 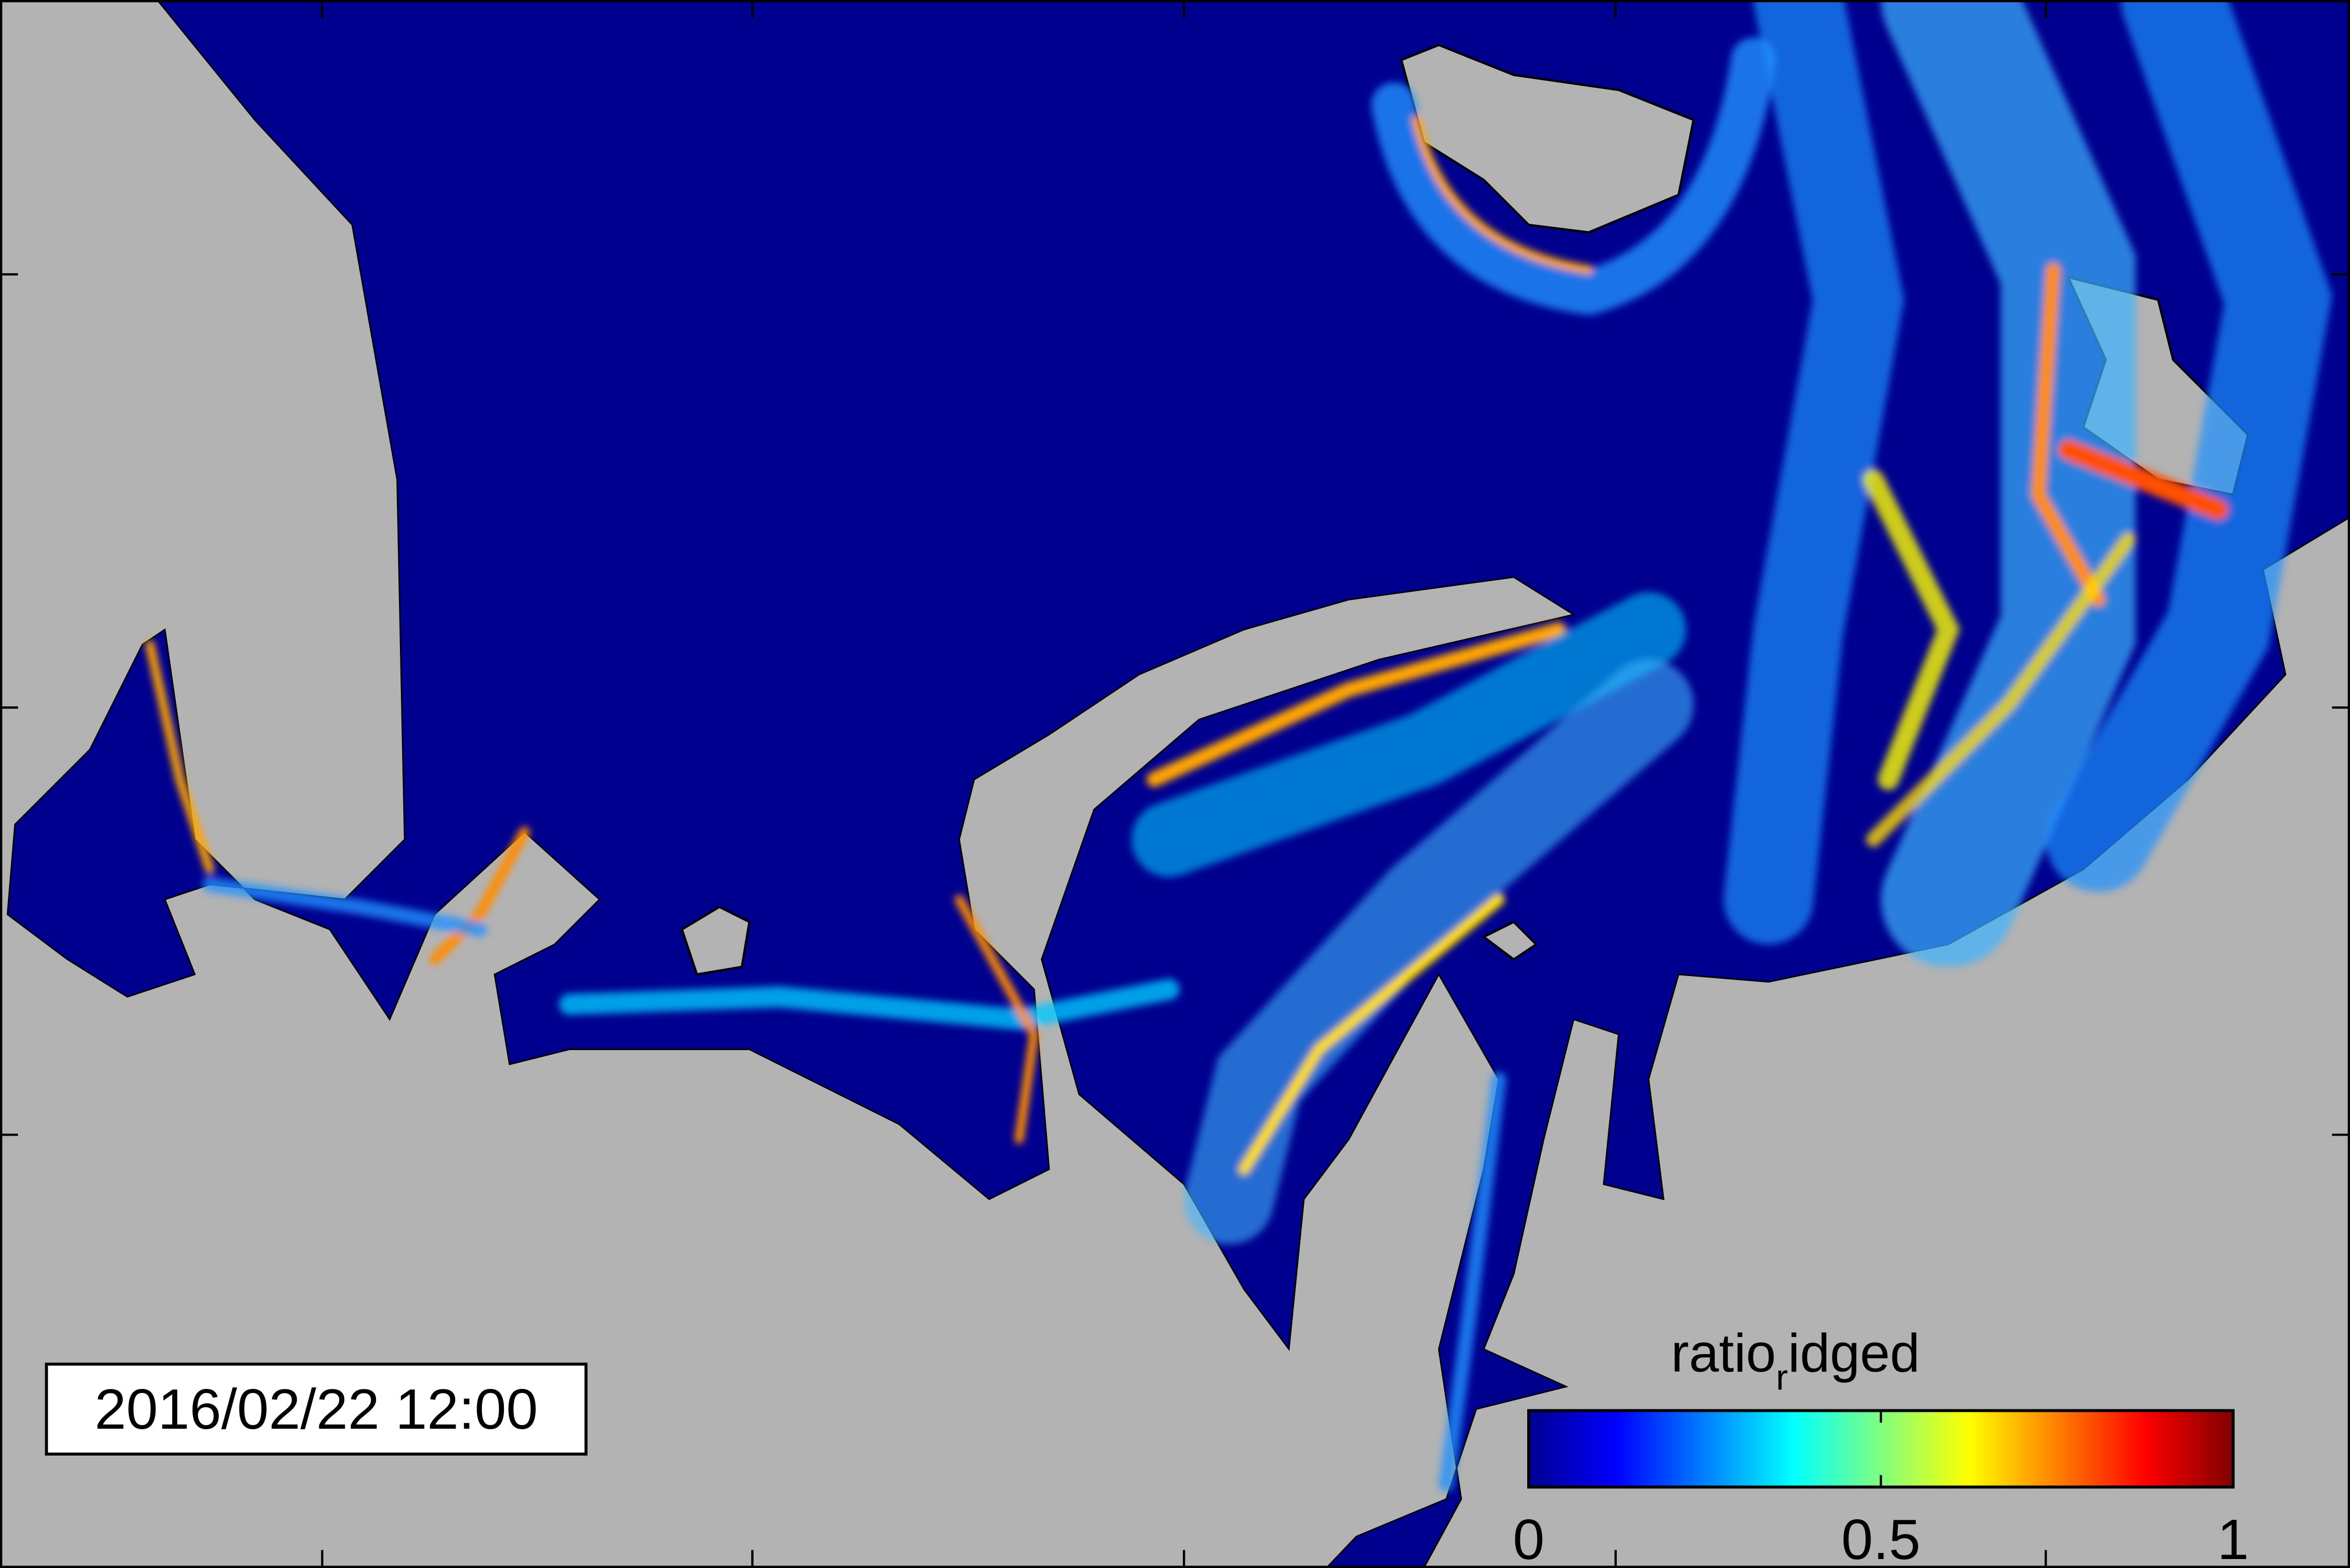 I want to click on label-part: idged, so click(x=1854, y=1353).